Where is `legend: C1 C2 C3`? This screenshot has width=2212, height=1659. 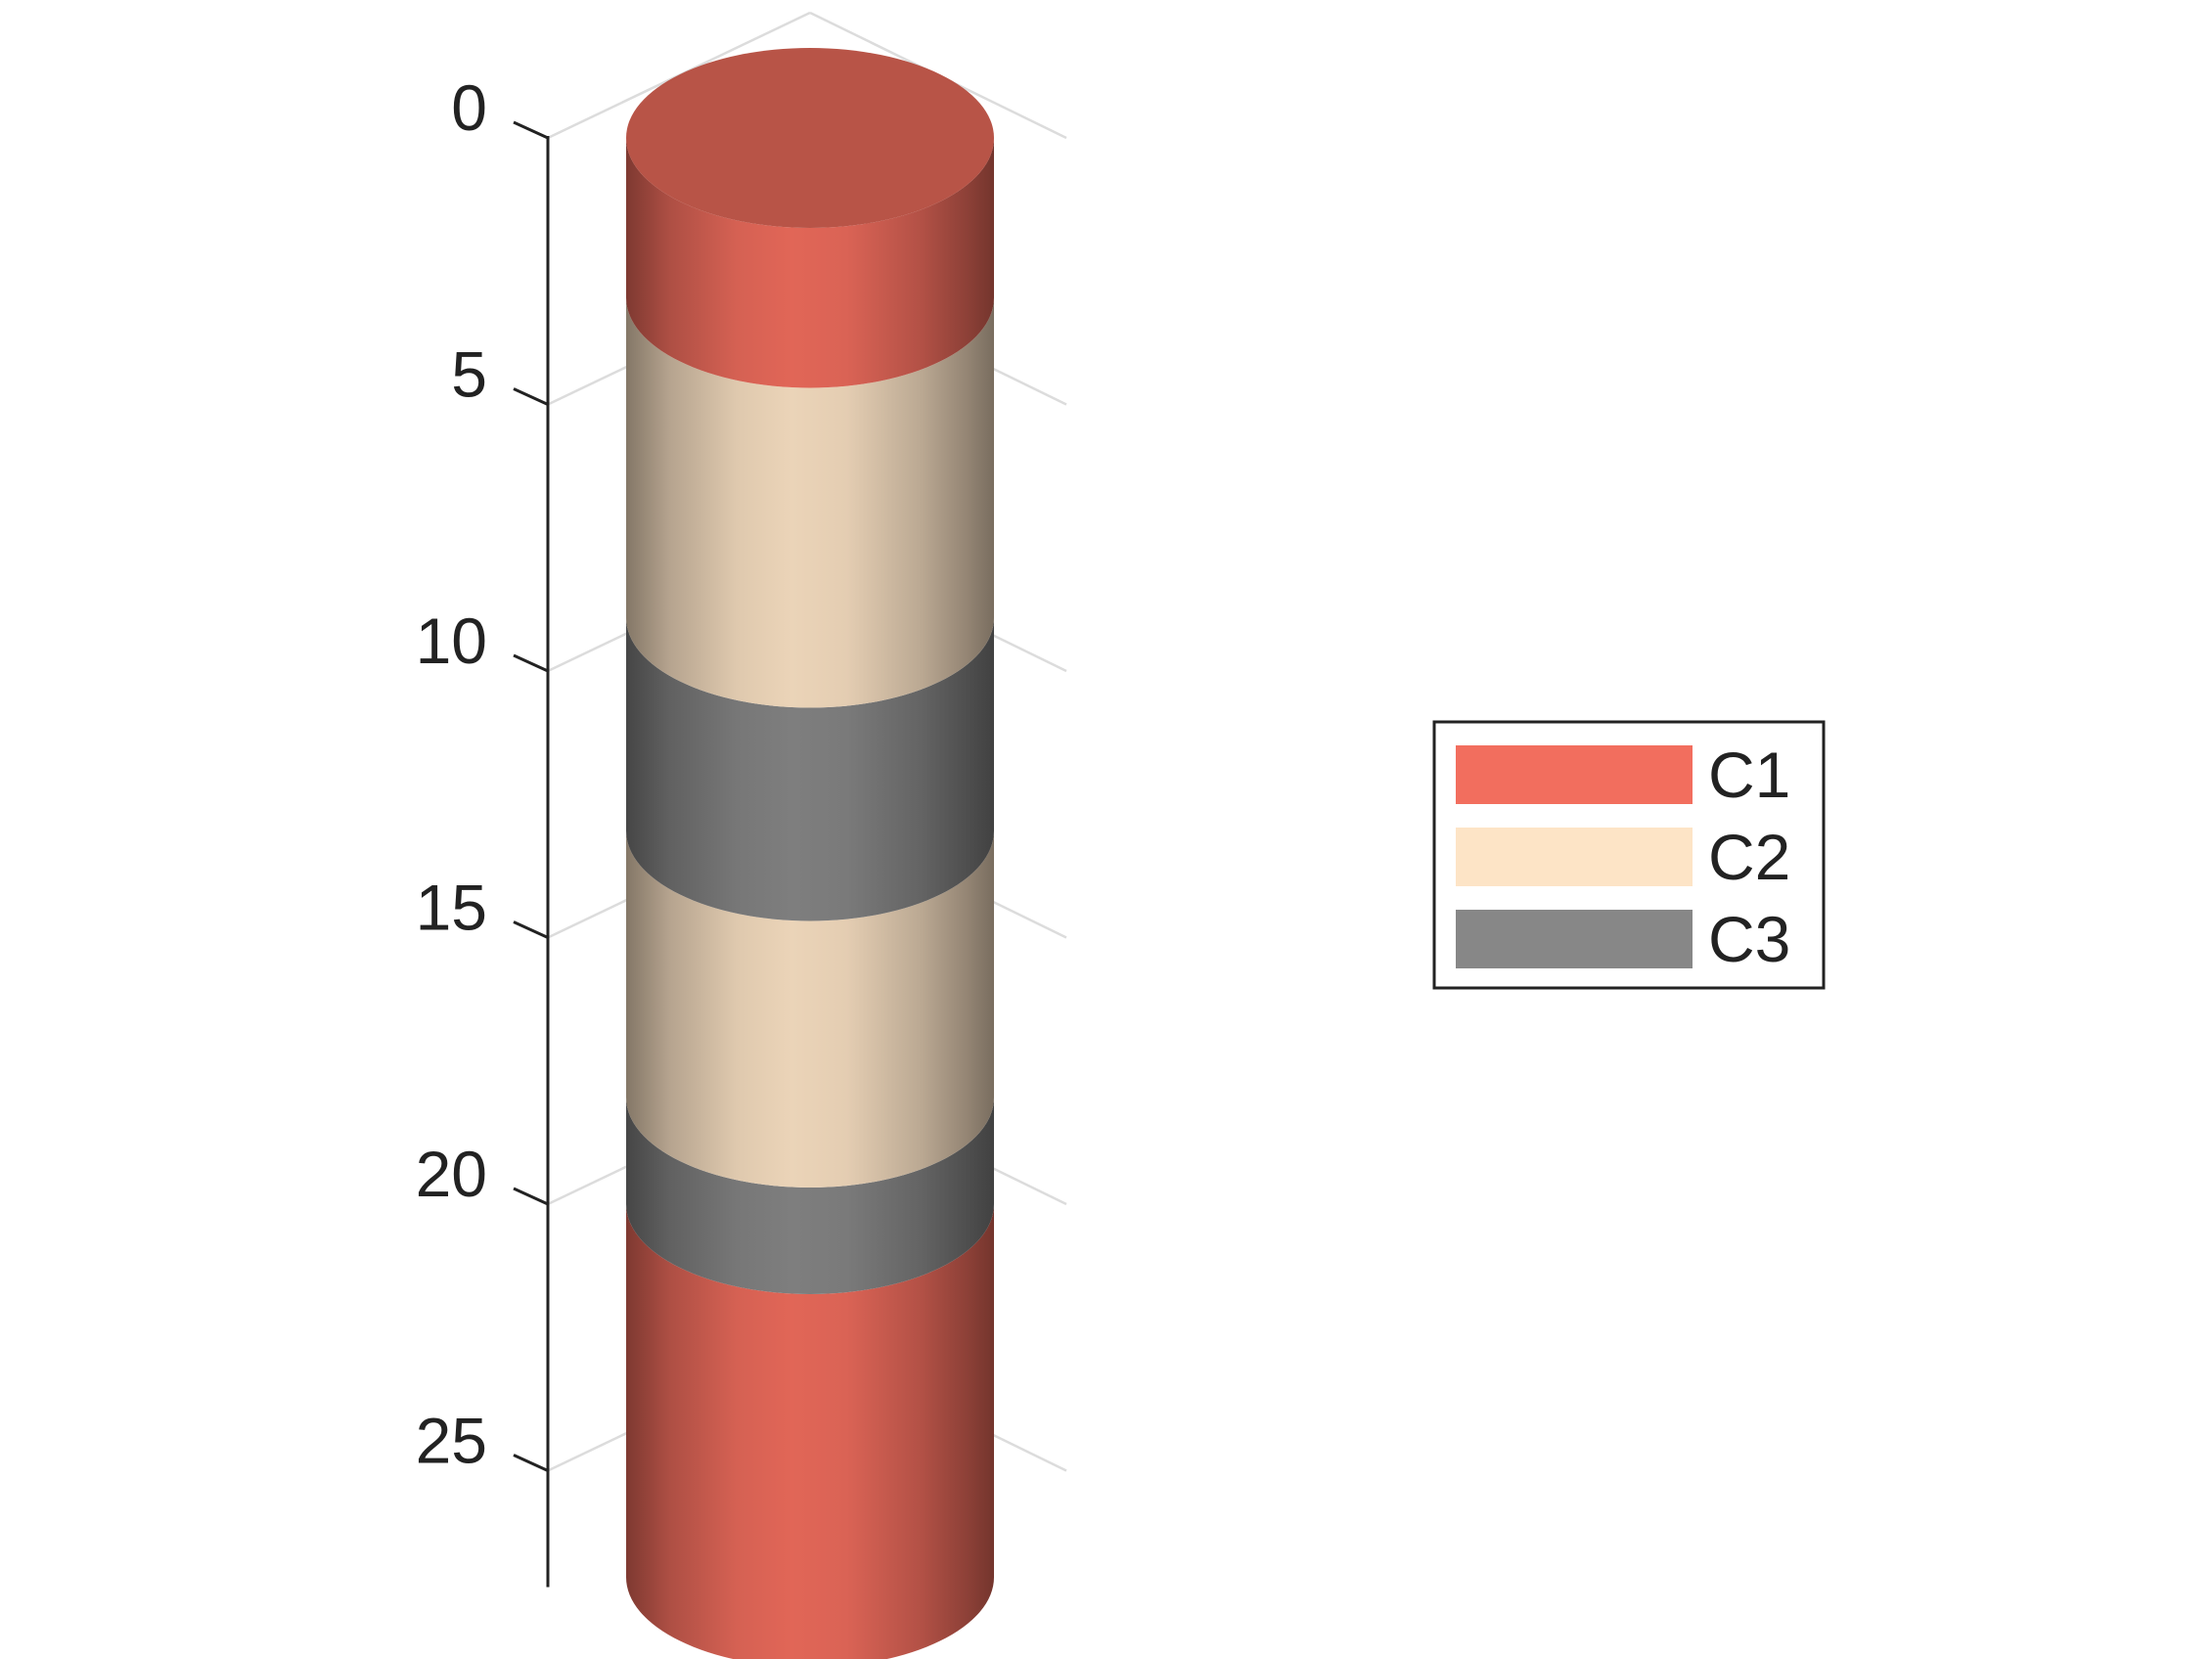
legend: C1 C2 C3 is located at coordinates (1629, 855).